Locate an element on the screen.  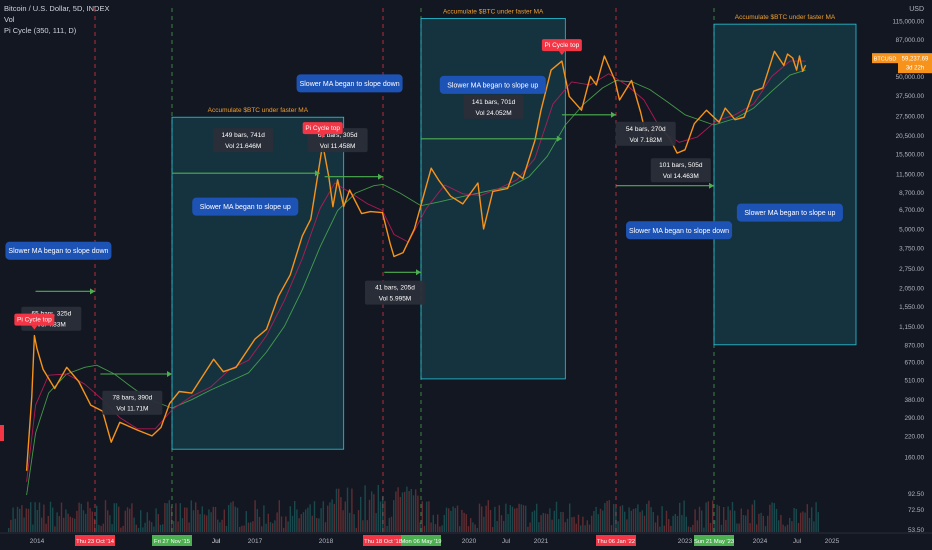
callout-text: Slower MA began to slope up is located at coordinates (789, 213).